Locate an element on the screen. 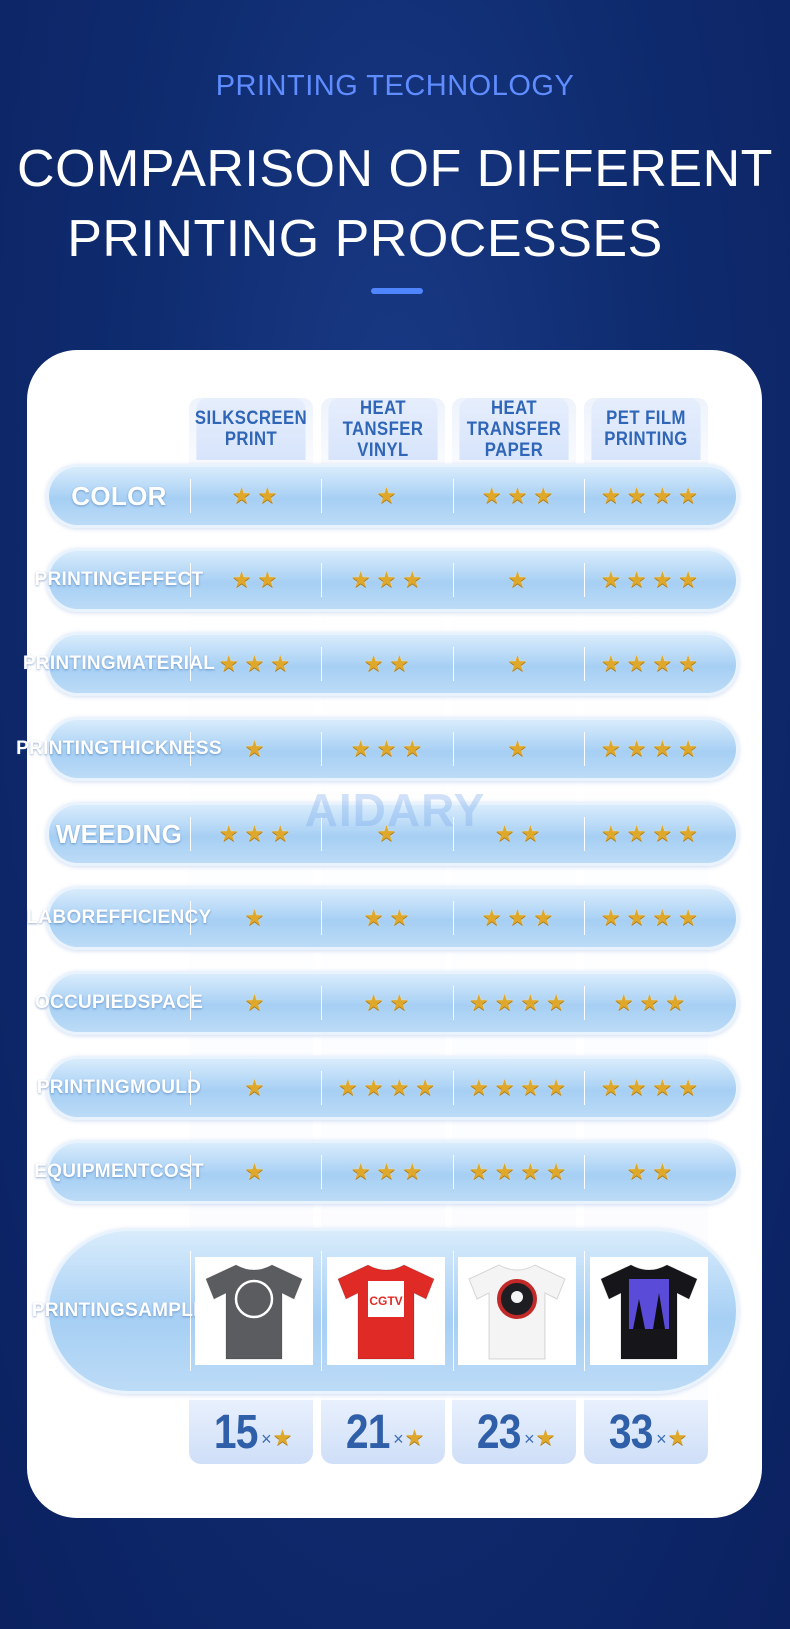 This screenshot has height=1629, width=790. title-accent-bar is located at coordinates (397, 291).